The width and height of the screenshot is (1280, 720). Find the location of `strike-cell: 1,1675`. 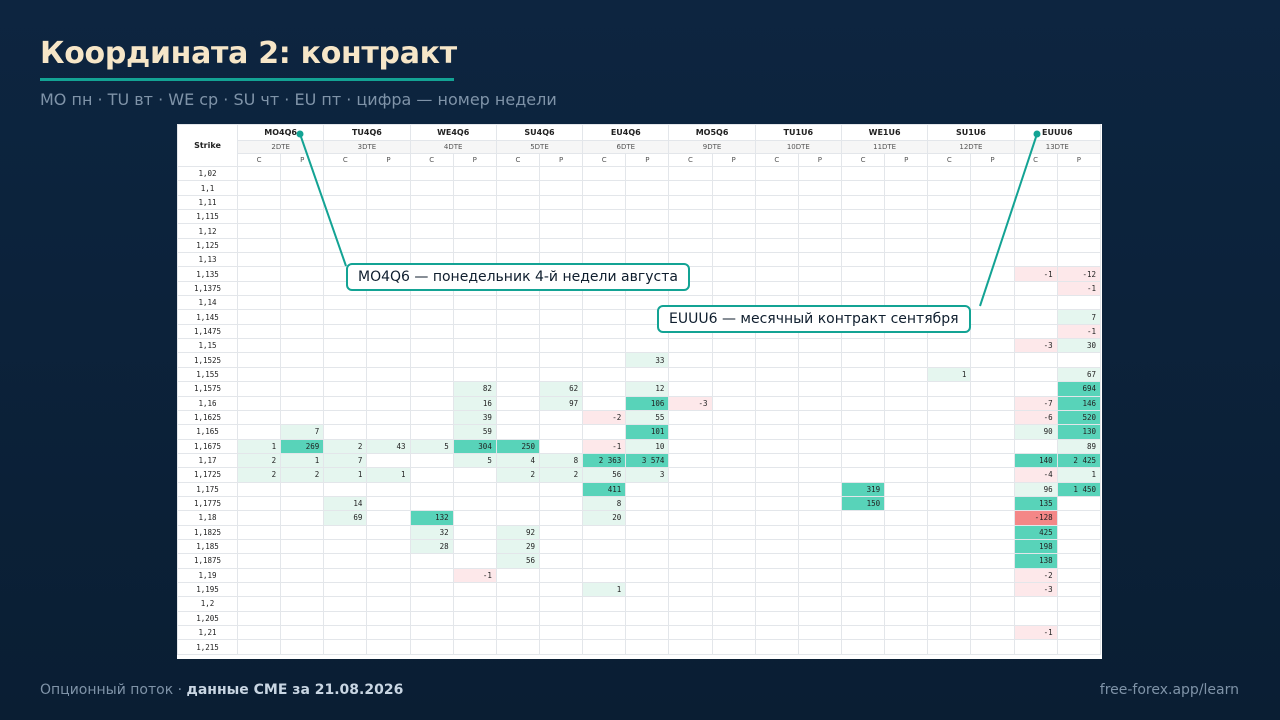

strike-cell: 1,1675 is located at coordinates (207, 446).